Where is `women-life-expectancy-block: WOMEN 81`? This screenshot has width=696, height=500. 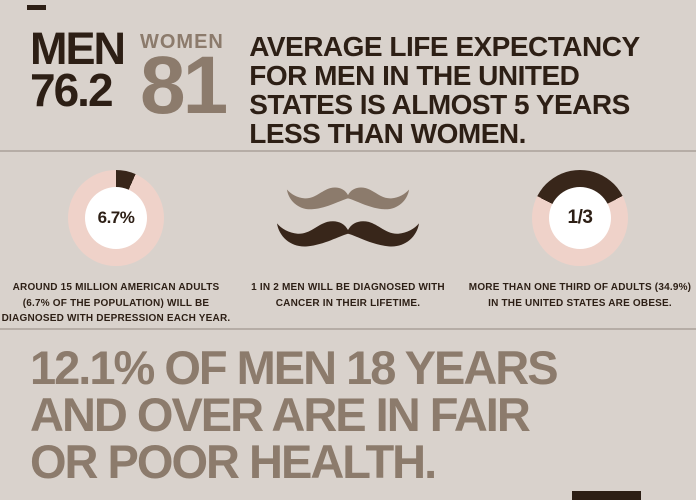
women-life-expectancy-block: WOMEN 81 is located at coordinates (184, 80).